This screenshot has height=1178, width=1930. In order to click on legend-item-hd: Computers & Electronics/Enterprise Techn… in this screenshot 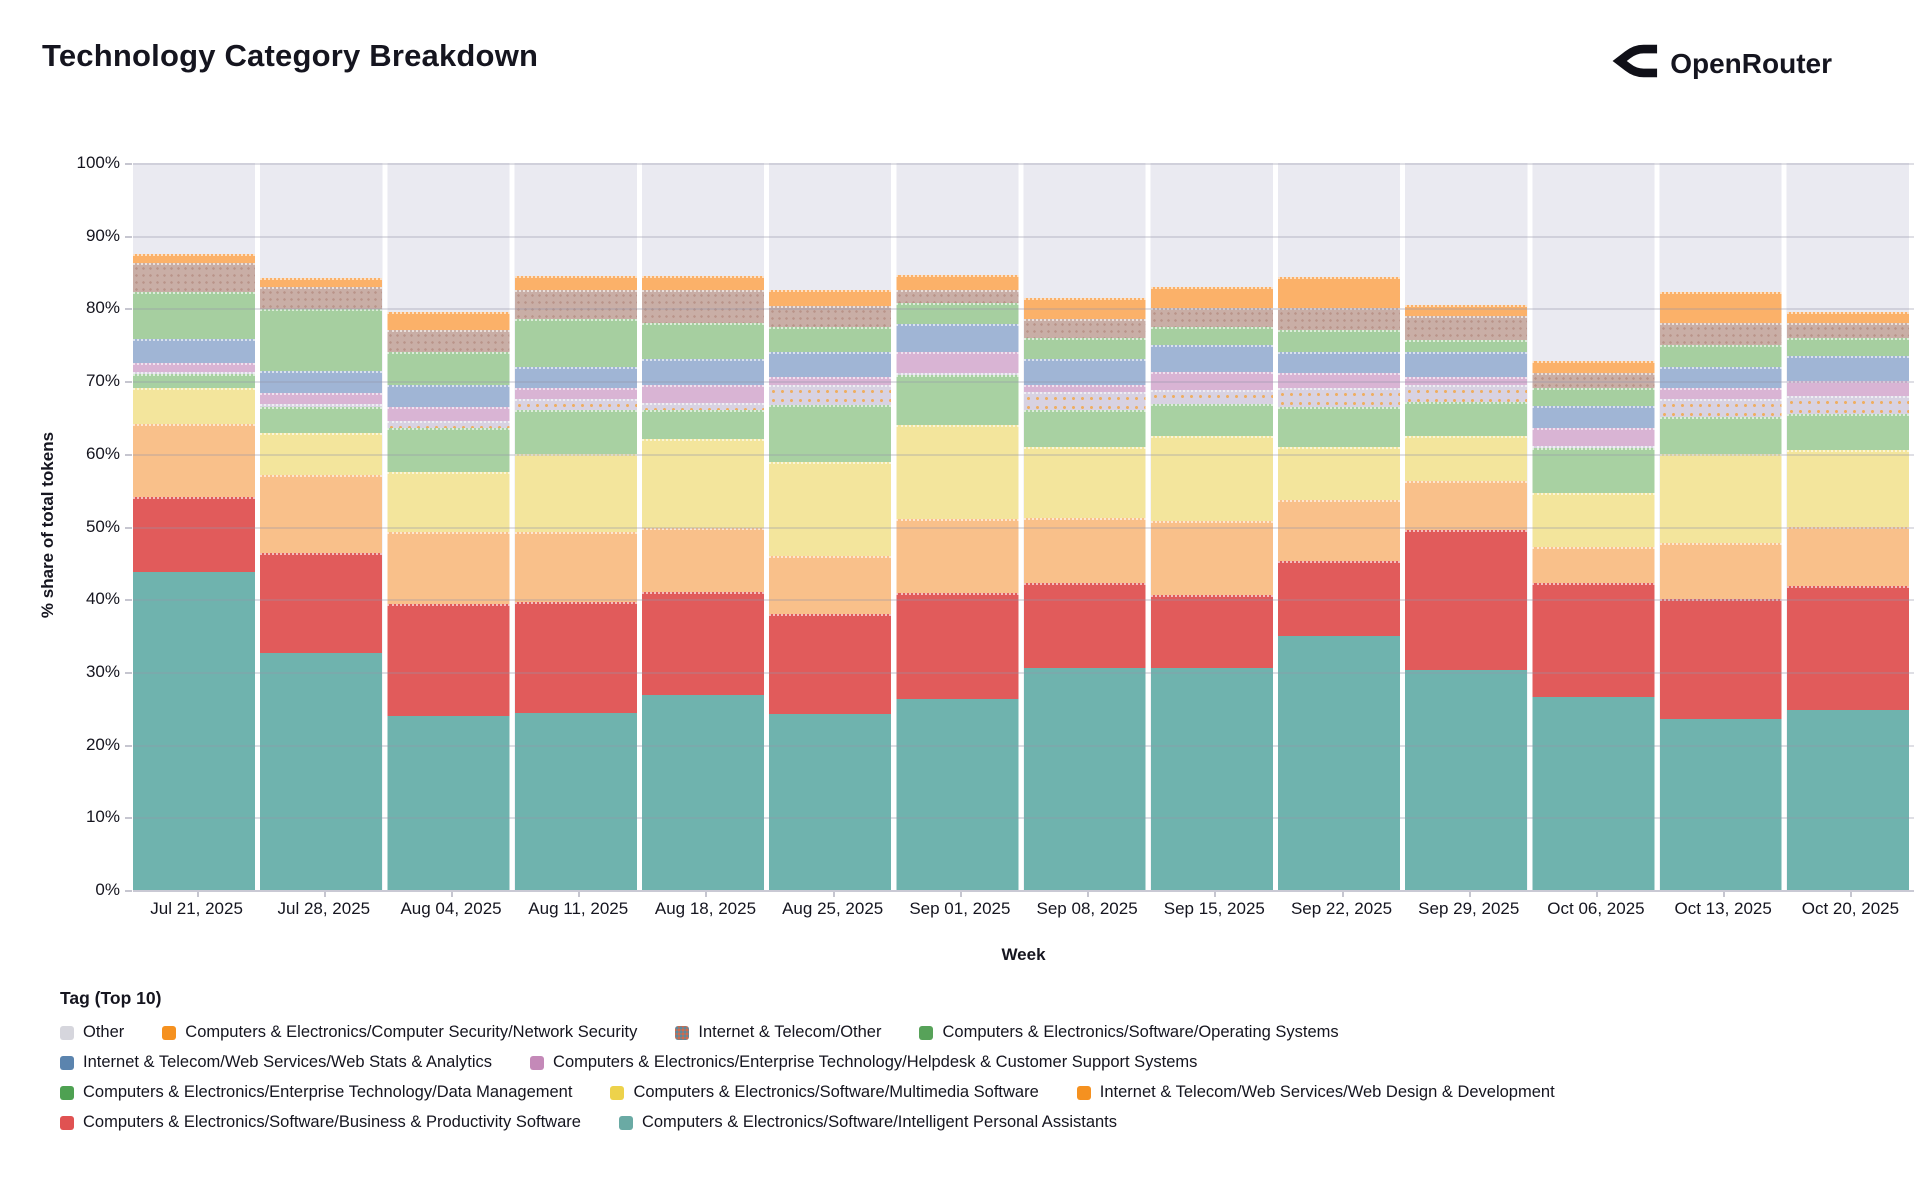, I will do `click(863, 1062)`.